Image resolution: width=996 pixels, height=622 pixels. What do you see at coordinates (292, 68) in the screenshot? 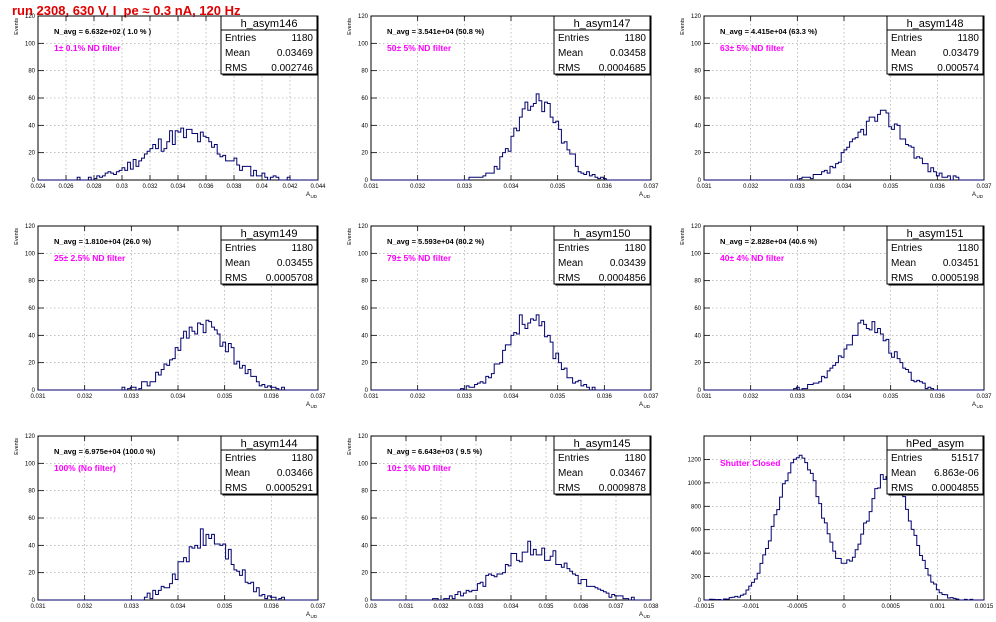
I see `stat-value-rms: 0.002746` at bounding box center [292, 68].